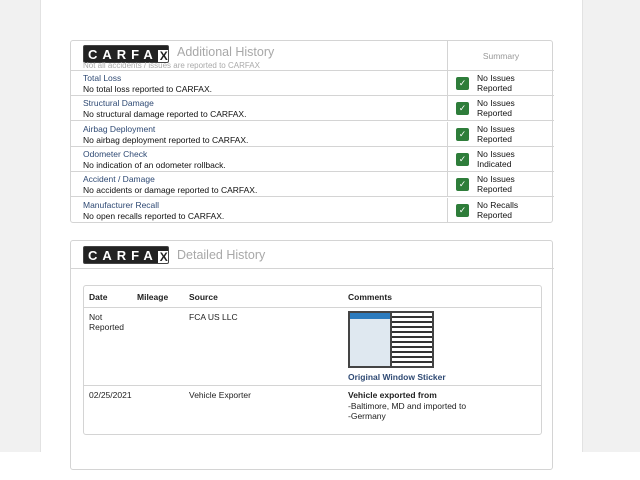  I want to click on row-summary: ✓ No Recalls Reported, so click(500, 210).